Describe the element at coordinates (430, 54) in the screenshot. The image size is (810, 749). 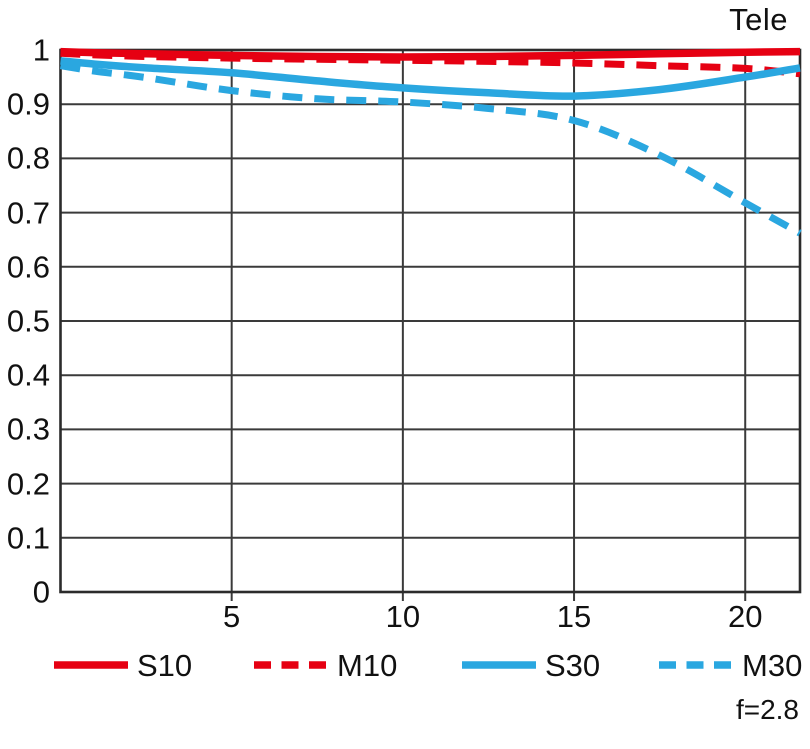
I see `curve-S10` at that location.